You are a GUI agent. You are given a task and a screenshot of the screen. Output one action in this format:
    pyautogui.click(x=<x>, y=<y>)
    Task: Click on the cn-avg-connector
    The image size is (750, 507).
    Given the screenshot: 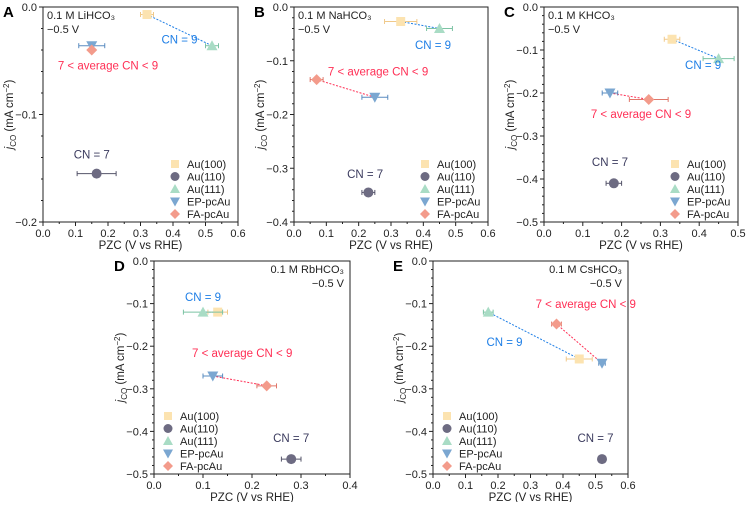 What is the action you would take?
    pyautogui.click(x=629, y=96)
    